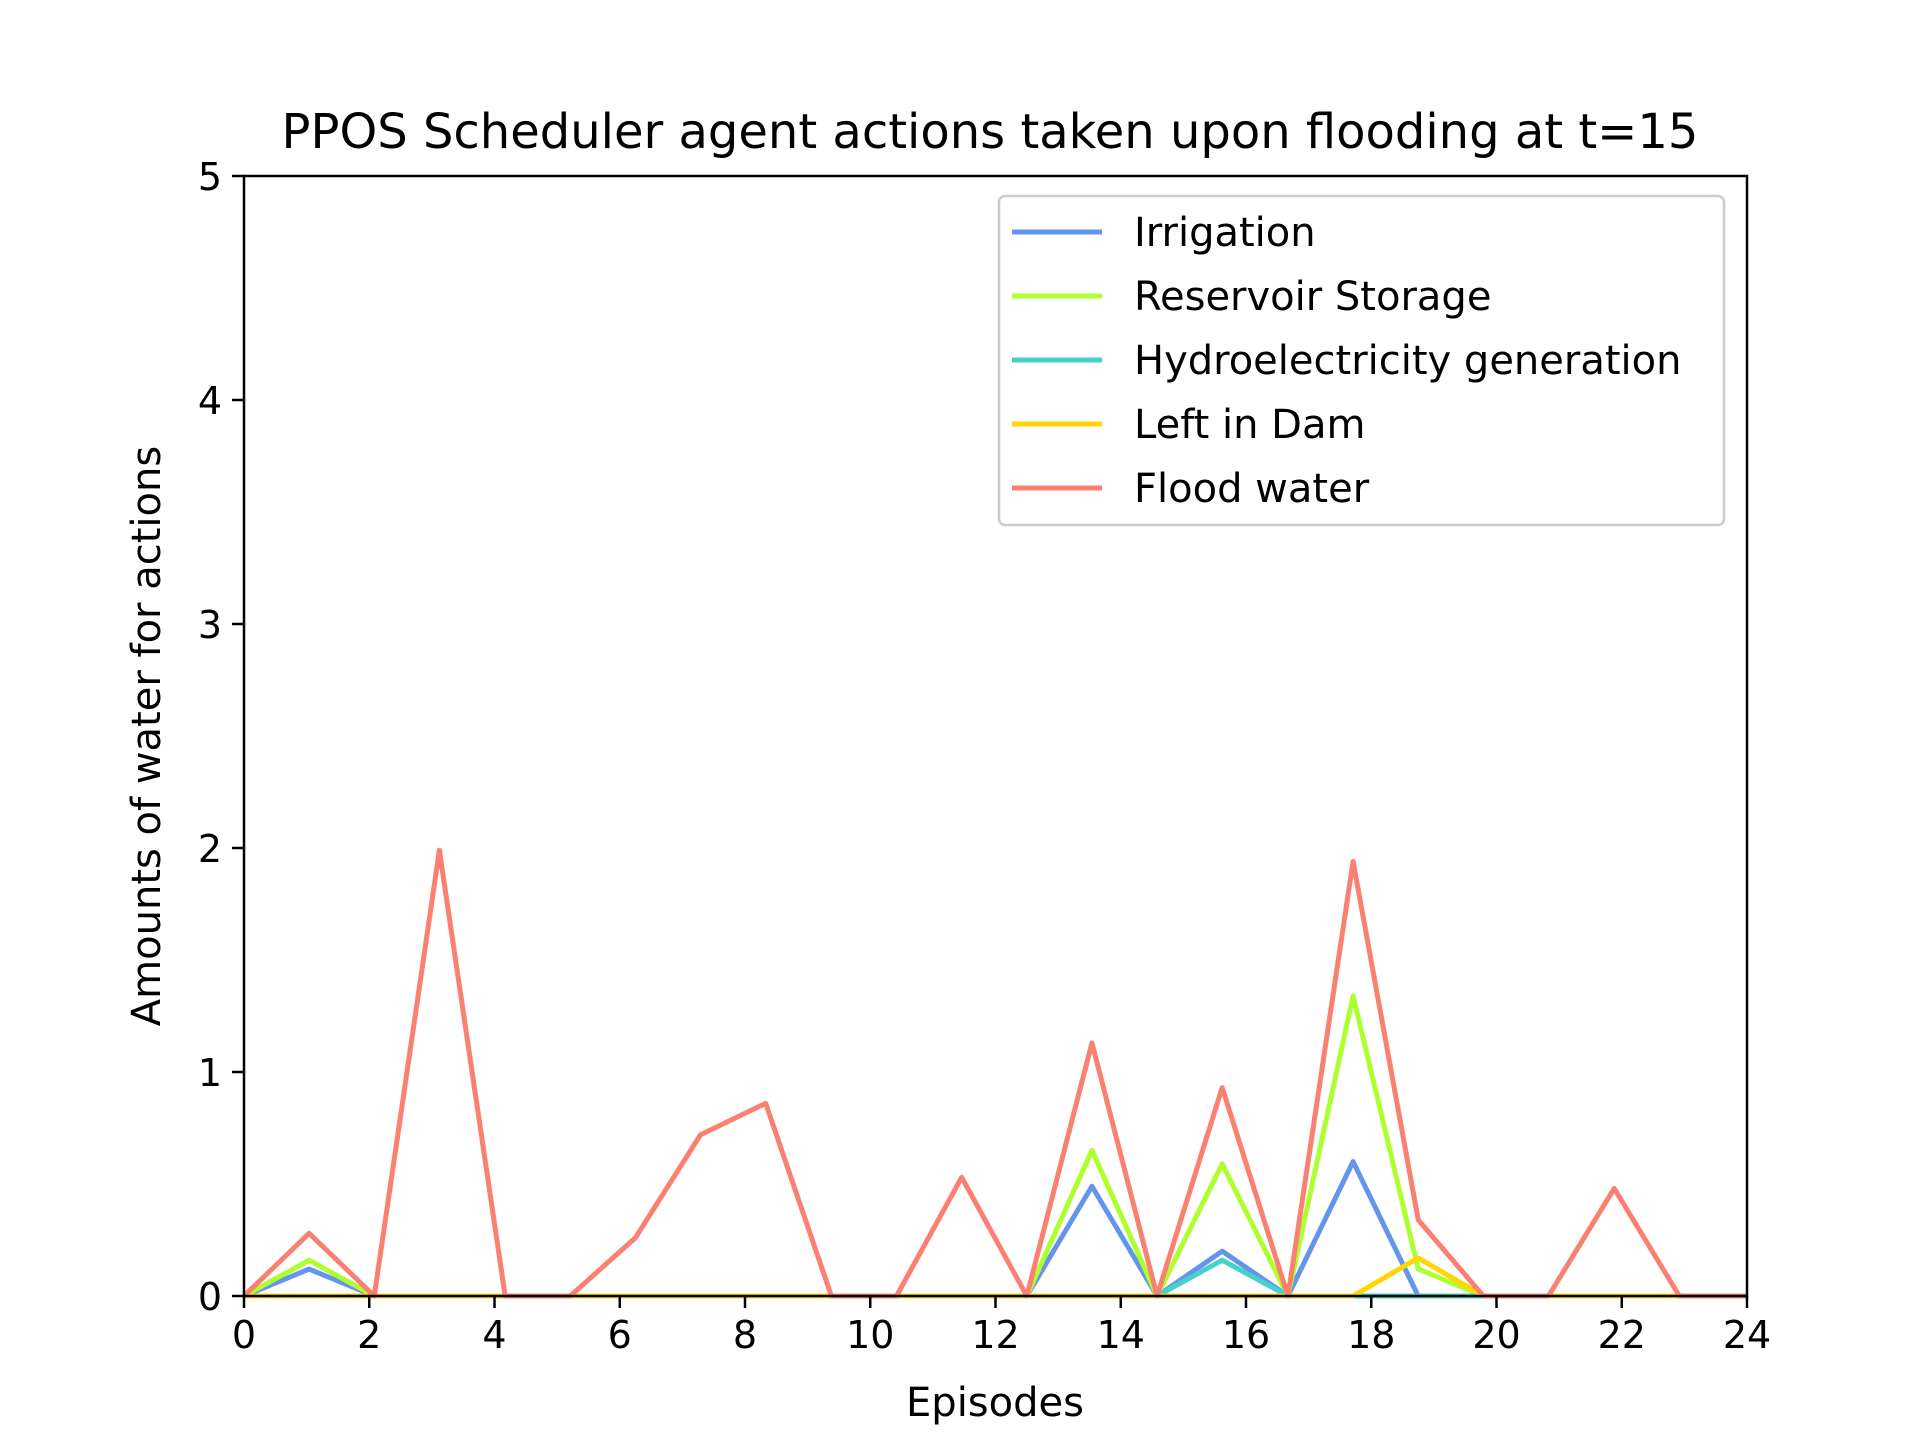  What do you see at coordinates (494, 1335) in the screenshot?
I see `x-tick-label: 4` at bounding box center [494, 1335].